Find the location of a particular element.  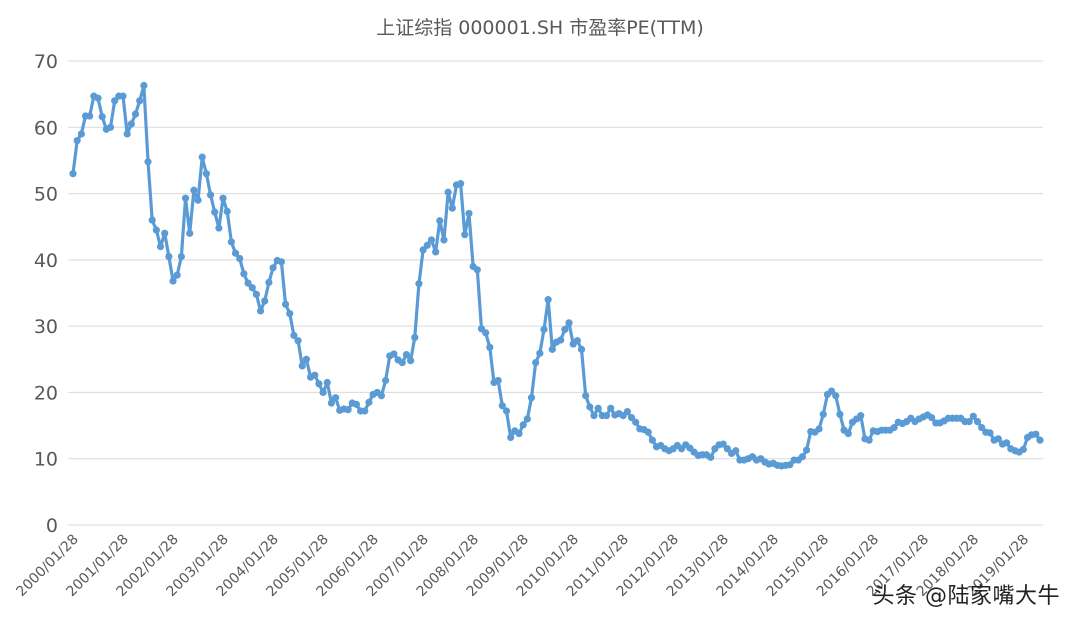

y-tick-label: 40 is located at coordinates (46, 261).